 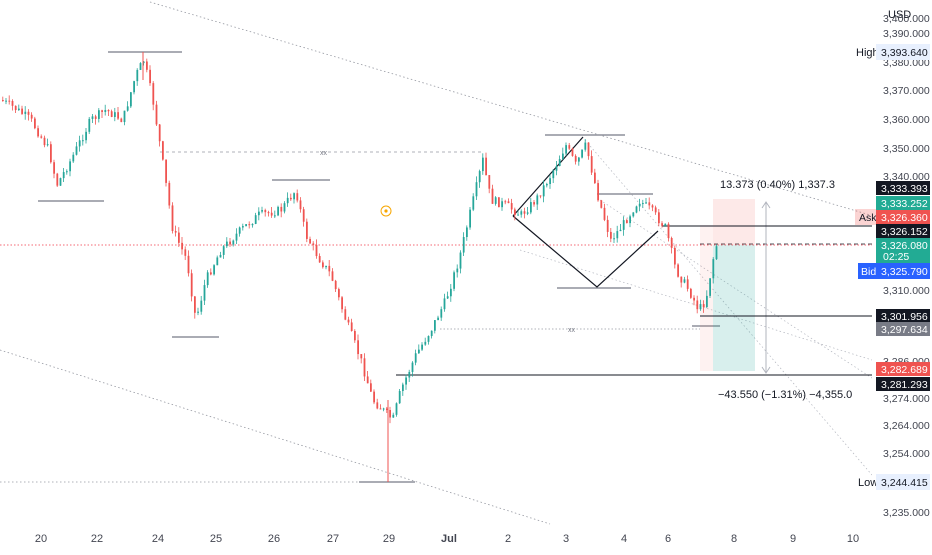 What do you see at coordinates (734, 308) in the screenshot?
I see `position-stop-zone` at bounding box center [734, 308].